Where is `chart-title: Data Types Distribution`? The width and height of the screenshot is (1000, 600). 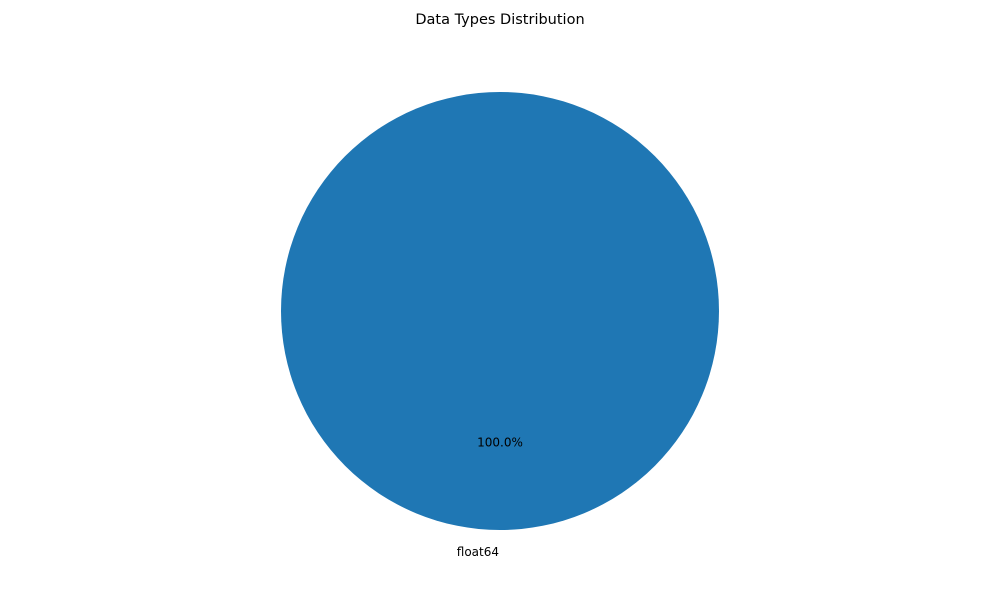 chart-title: Data Types Distribution is located at coordinates (500, 20).